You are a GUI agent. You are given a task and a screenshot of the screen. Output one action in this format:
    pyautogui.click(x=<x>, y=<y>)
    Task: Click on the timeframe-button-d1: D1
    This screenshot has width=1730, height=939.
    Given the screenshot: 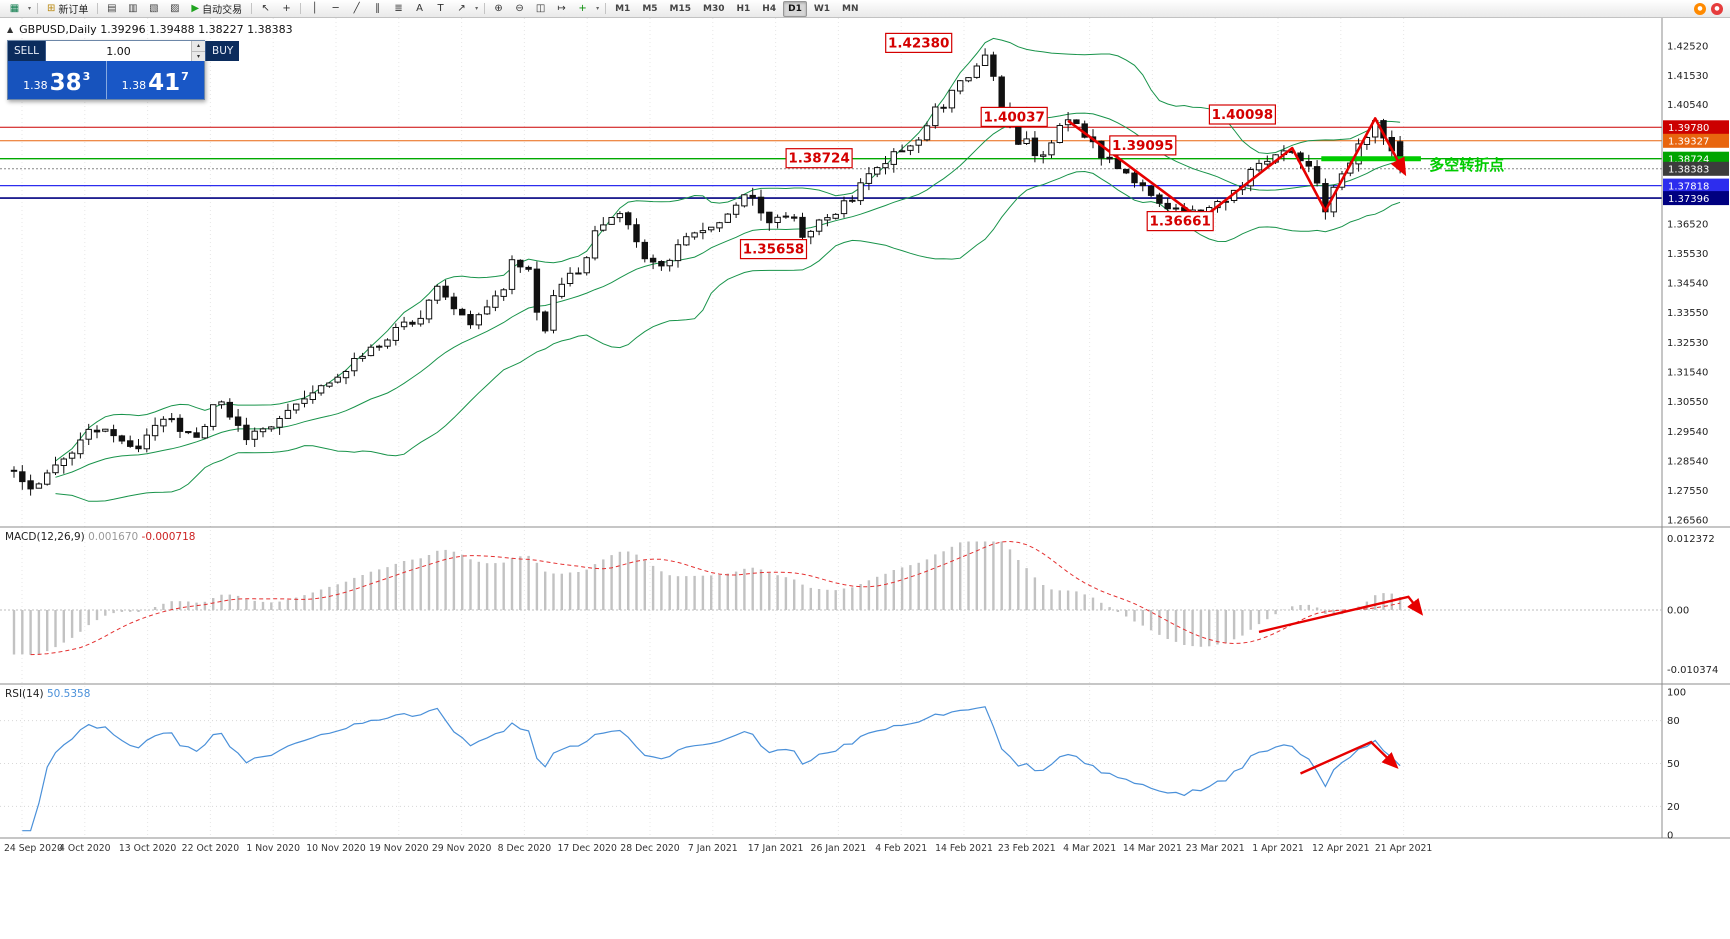 What is the action you would take?
    pyautogui.click(x=795, y=8)
    